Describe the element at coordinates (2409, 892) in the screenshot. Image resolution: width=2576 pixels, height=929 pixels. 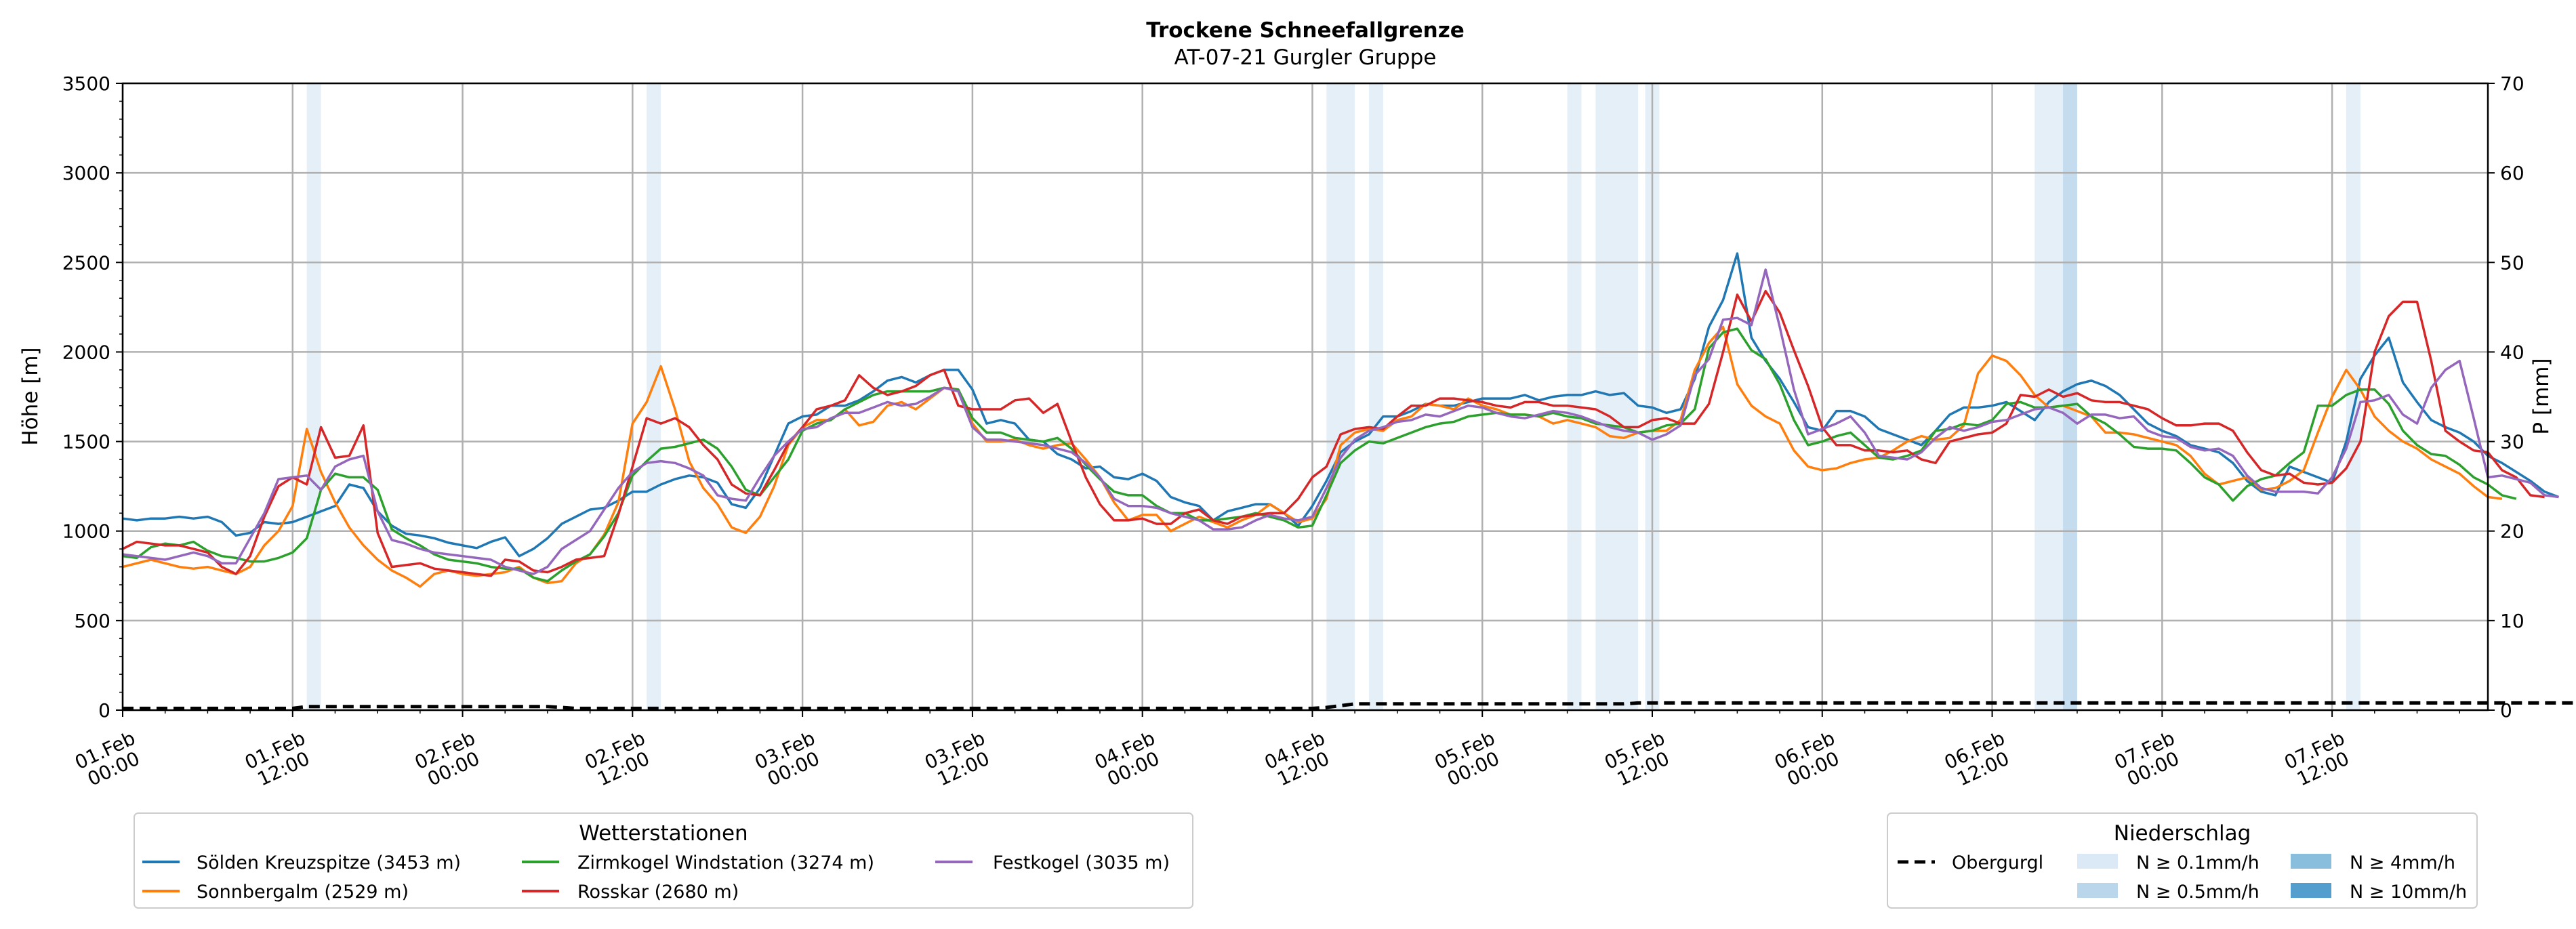
I see `legend-item-n10: N ≥ 10mm/h` at that location.